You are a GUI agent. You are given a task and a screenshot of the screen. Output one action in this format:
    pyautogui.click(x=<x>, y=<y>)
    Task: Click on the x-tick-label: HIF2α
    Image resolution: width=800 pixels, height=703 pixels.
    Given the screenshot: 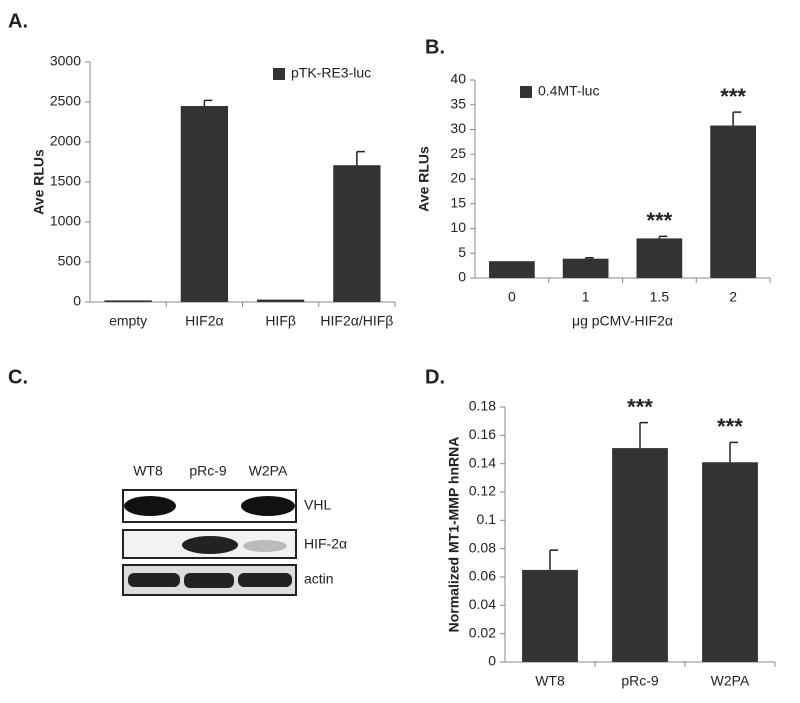 What is the action you would take?
    pyautogui.click(x=204, y=321)
    